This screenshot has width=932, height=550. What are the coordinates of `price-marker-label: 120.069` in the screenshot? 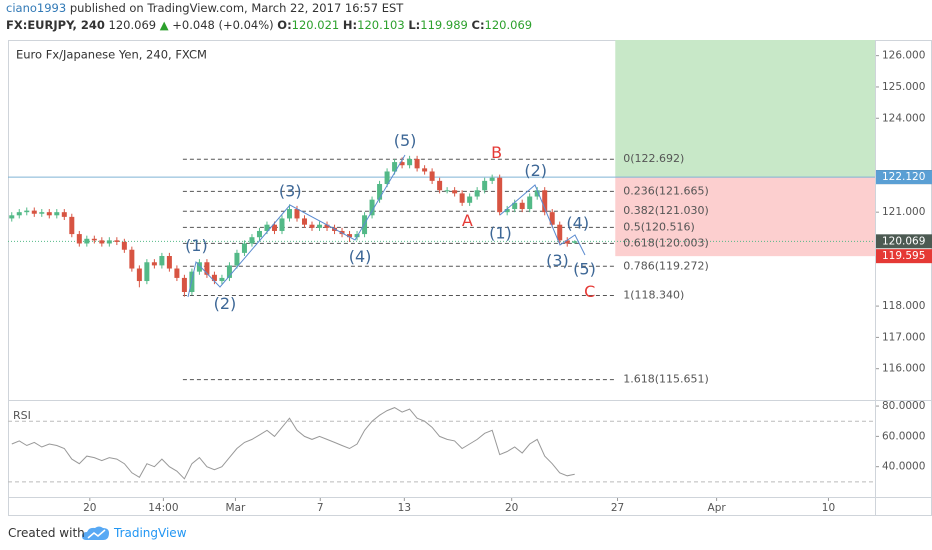 It's located at (903, 241).